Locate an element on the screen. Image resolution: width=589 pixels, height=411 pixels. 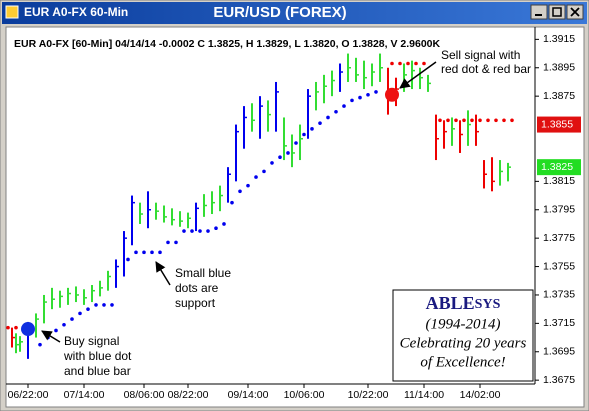
logo-brand: ABLESYS is located at coordinates (463, 303).